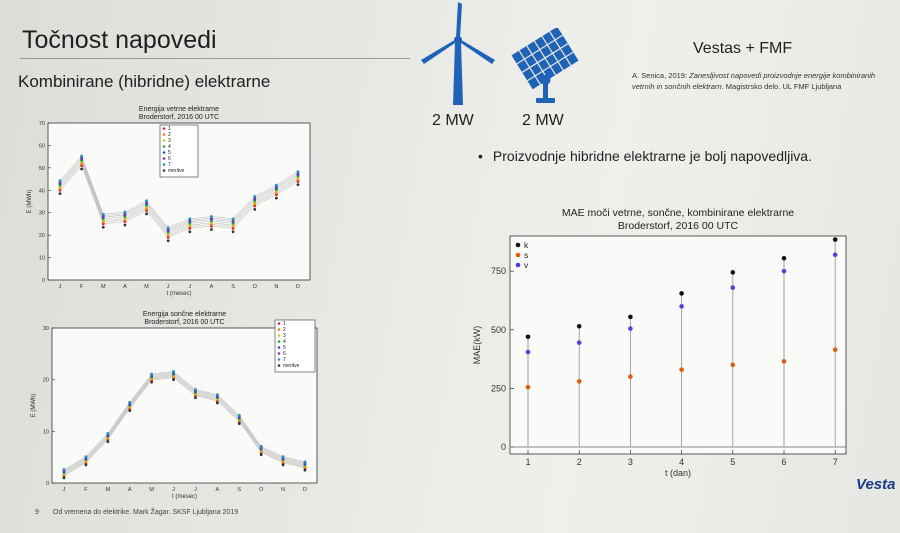 This screenshot has width=900, height=533. What do you see at coordinates (233, 287) in the screenshot?
I see `x-tick-label: S` at bounding box center [233, 287].